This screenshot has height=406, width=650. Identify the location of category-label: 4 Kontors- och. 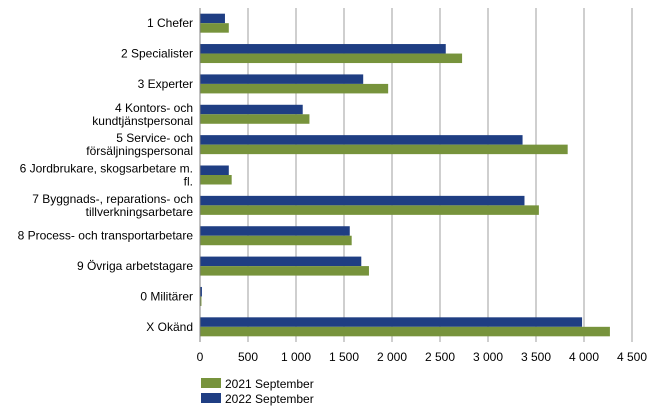
(154, 108).